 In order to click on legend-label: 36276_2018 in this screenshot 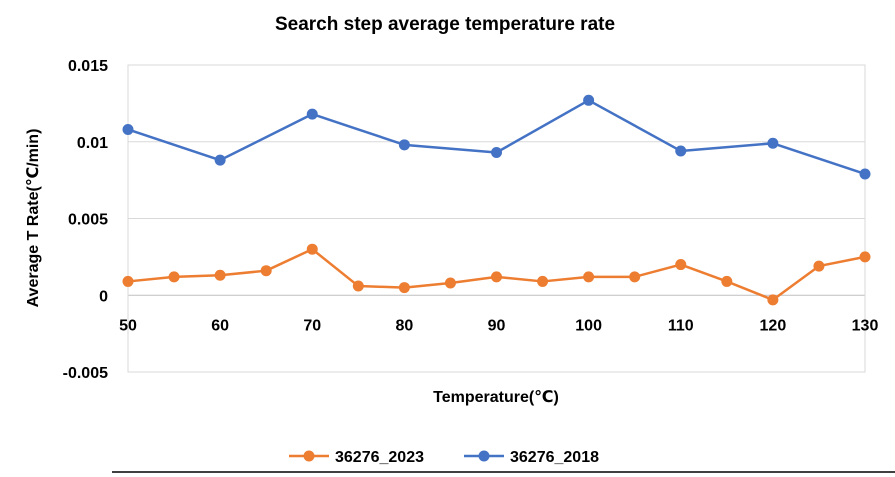, I will do `click(554, 457)`.